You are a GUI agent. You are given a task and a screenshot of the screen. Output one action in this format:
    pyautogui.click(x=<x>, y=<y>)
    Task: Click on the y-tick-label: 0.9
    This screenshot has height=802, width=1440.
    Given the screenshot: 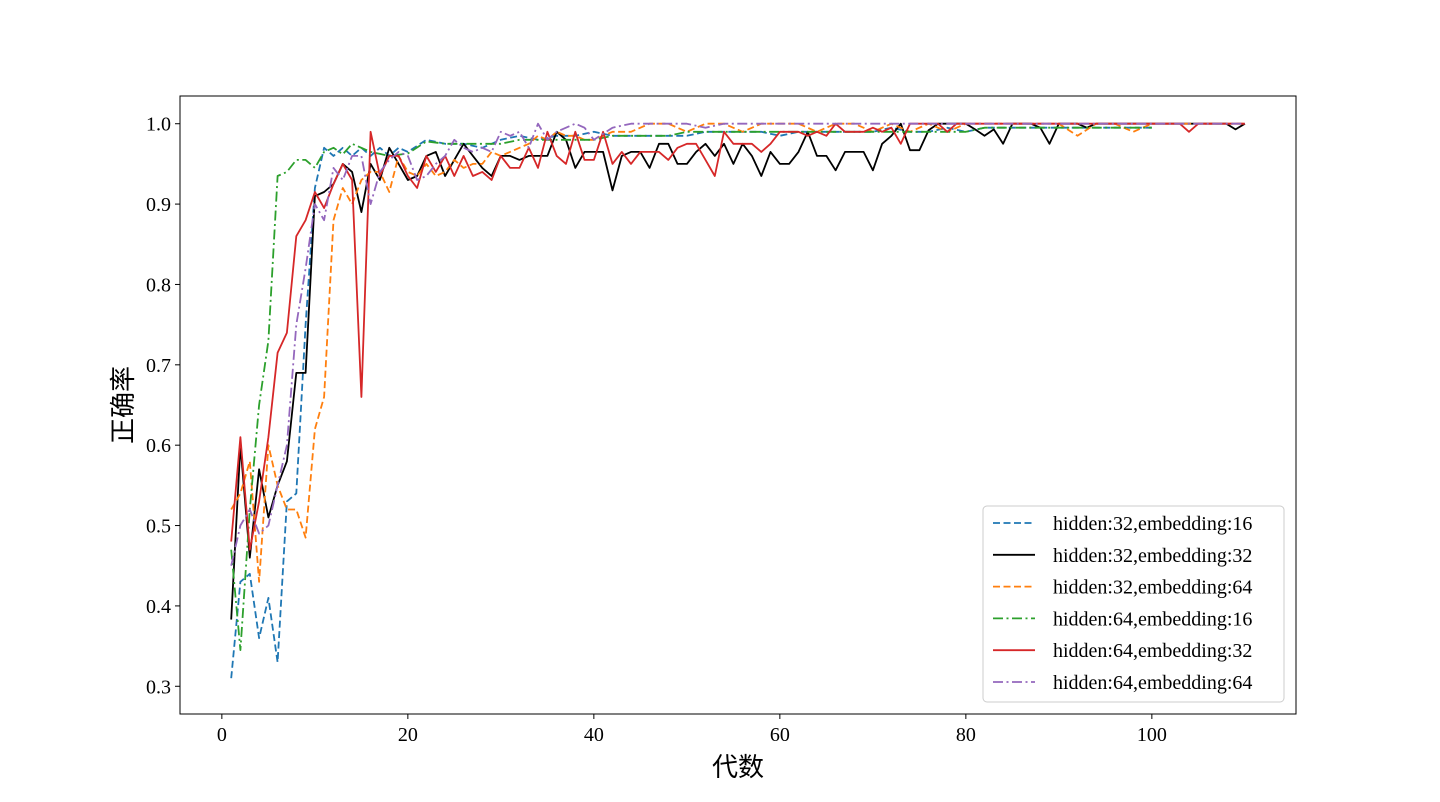 What is the action you would take?
    pyautogui.click(x=158, y=205)
    